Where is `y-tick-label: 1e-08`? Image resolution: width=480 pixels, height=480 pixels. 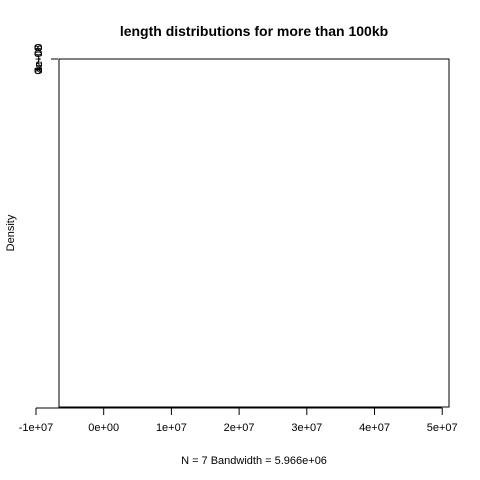
y-tick-label: 1e-08 is located at coordinates (39, 59).